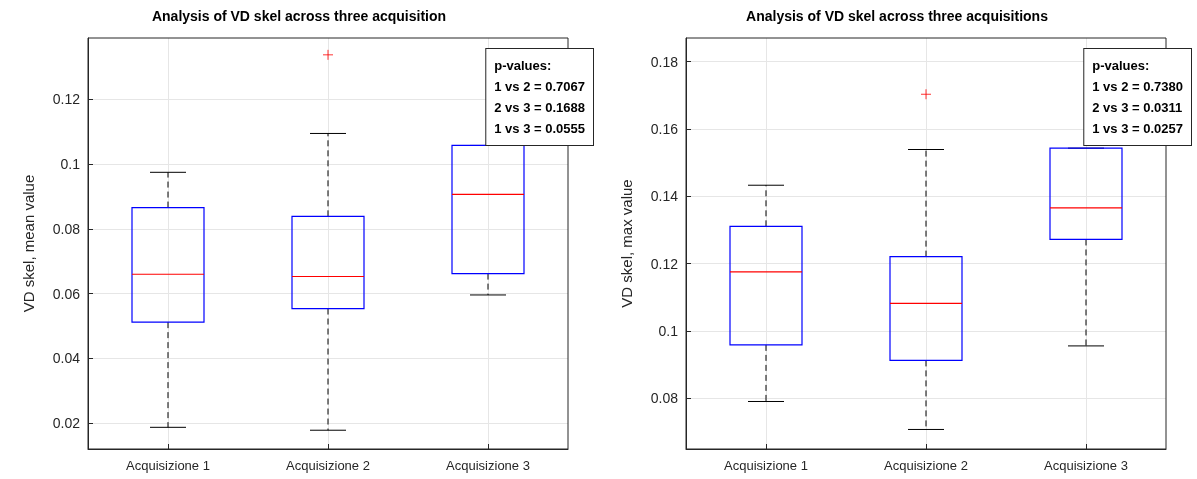 This screenshot has width=1197, height=479. Describe the element at coordinates (1138, 97) in the screenshot. I see `annotation: p-values: 1 vs 2 = 0.7380 2 vs 3 = 0.0311 1 vs 3 = 0.0257` at that location.